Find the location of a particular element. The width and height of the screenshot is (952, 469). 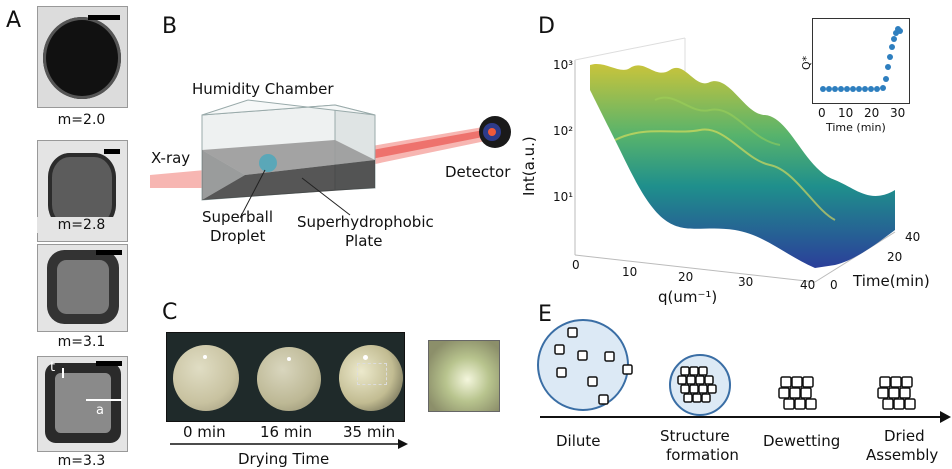

edge-length-marker is located at coordinates (104, 400).